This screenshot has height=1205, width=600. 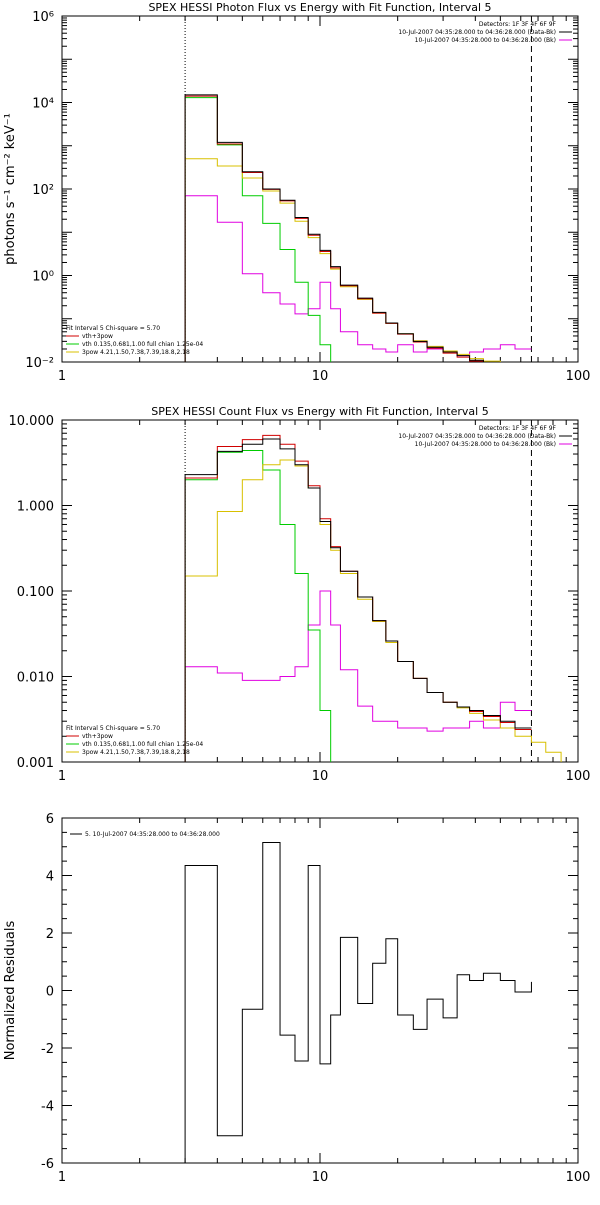 What do you see at coordinates (43, 104) in the screenshot?
I see `y-tick-label: 10⁴` at bounding box center [43, 104].